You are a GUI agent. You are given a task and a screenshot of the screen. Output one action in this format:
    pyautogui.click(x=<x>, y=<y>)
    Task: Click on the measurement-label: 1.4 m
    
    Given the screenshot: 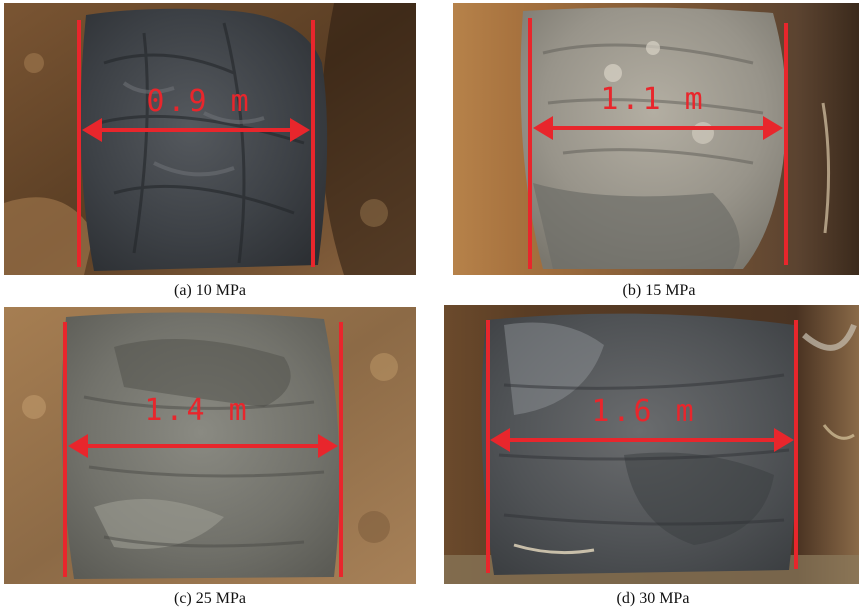 What is the action you would take?
    pyautogui.click(x=196, y=410)
    